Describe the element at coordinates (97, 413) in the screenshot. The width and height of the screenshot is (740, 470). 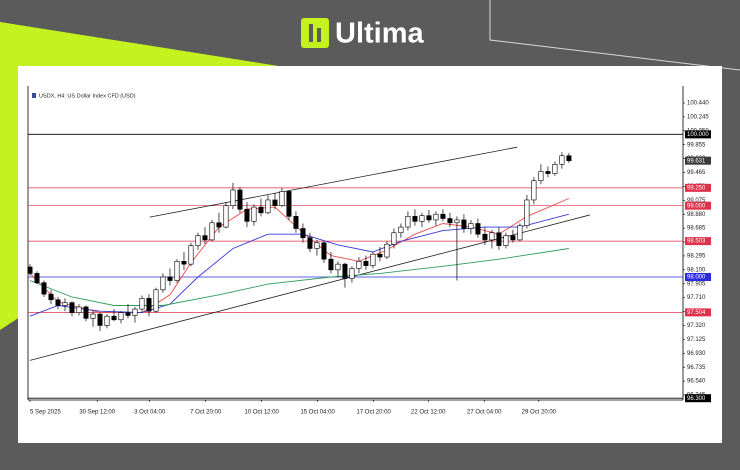
I see `x-tick-label: 30 Sep 12:00` at that location.